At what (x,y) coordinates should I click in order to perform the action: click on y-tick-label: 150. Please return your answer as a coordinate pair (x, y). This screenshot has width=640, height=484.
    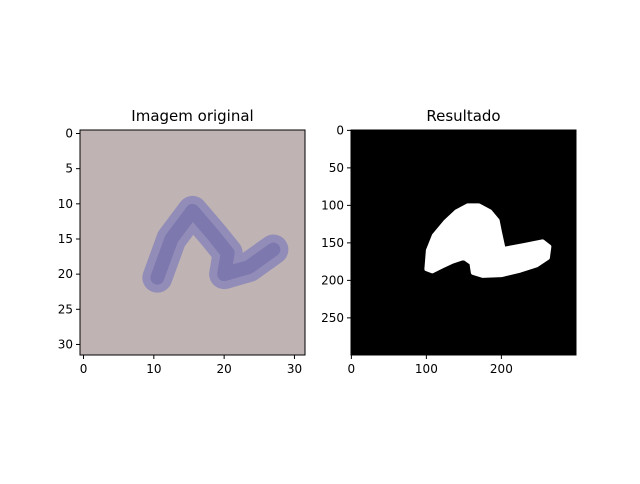
    Looking at the image, I should click on (332, 243).